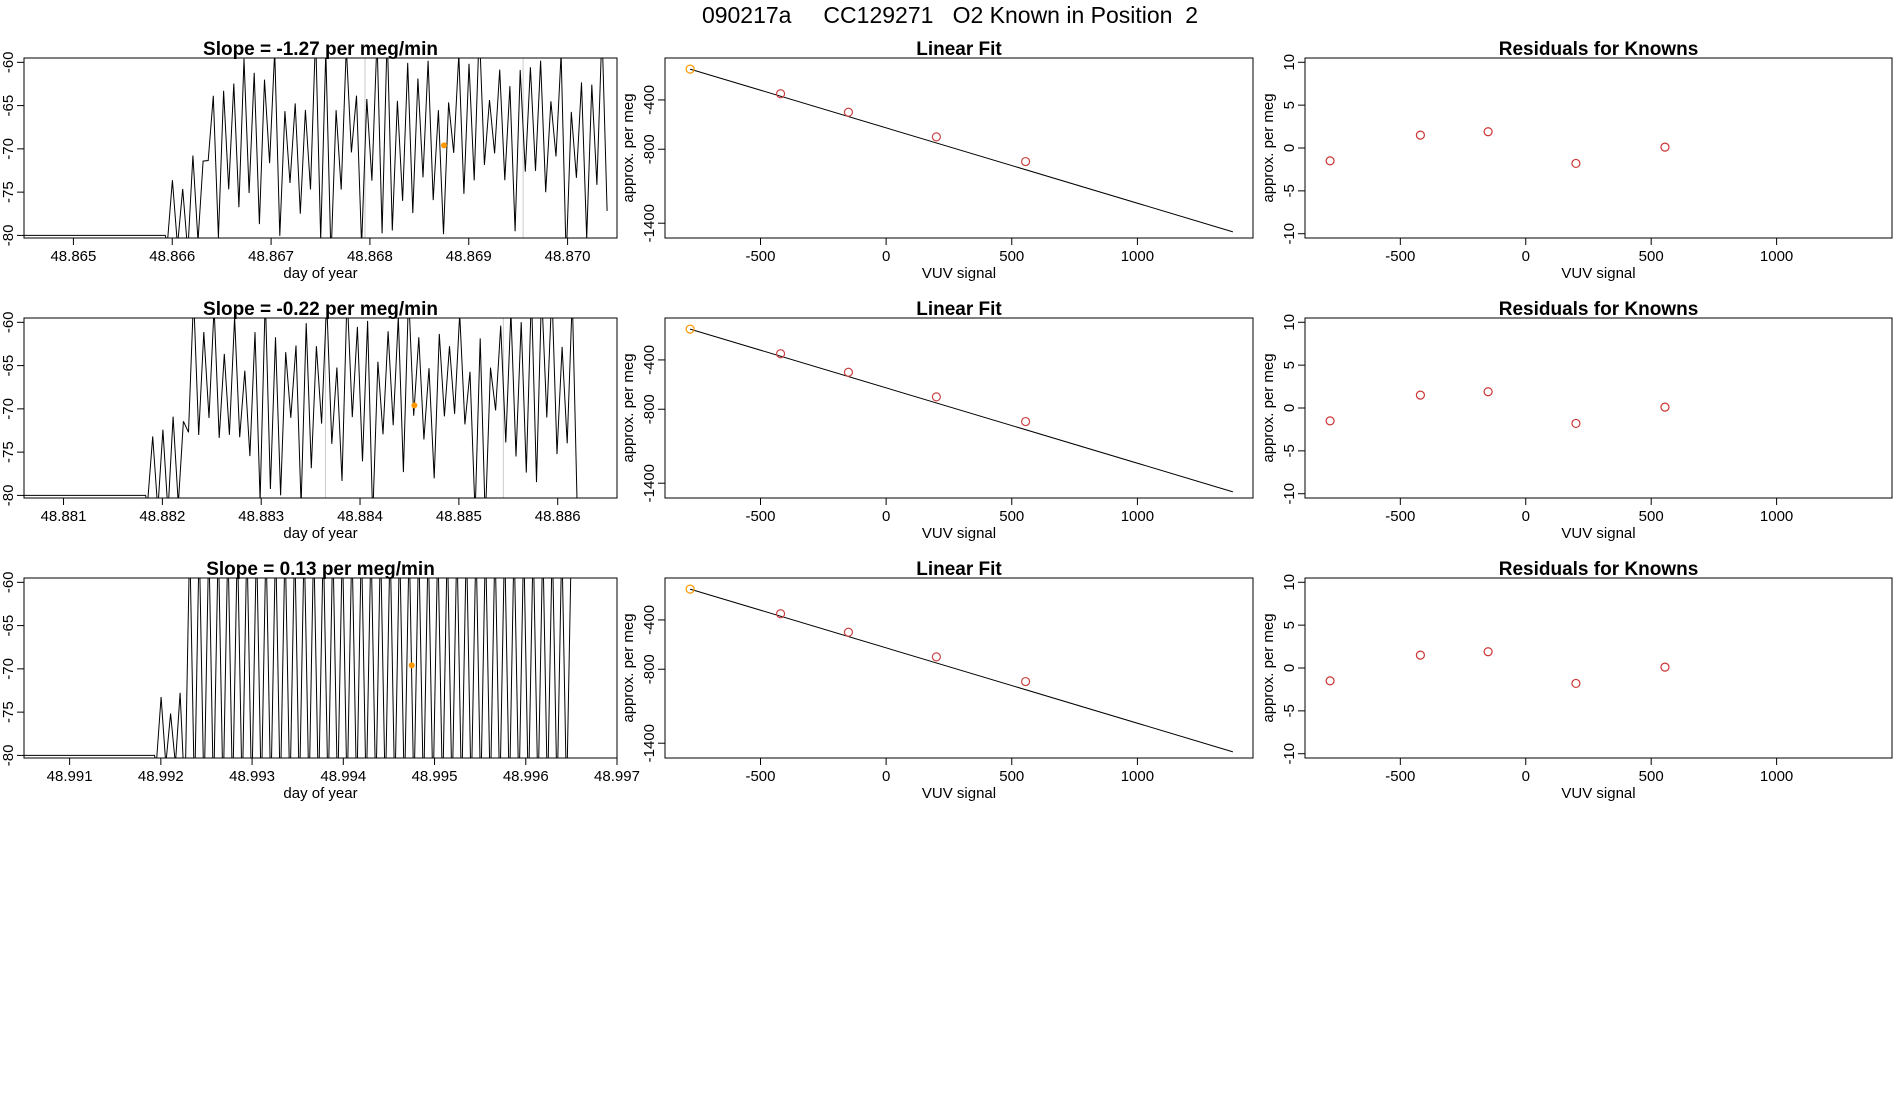 Image resolution: width=1900 pixels, height=1100 pixels. What do you see at coordinates (1289, 190) in the screenshot?
I see `y-tick-label: -5` at bounding box center [1289, 190].